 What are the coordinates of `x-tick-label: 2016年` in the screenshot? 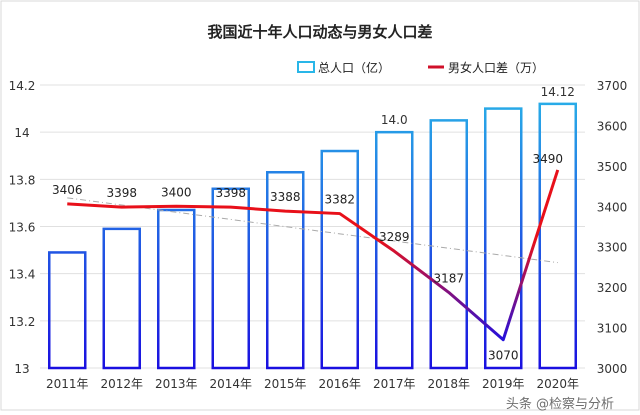 It's located at (339, 384).